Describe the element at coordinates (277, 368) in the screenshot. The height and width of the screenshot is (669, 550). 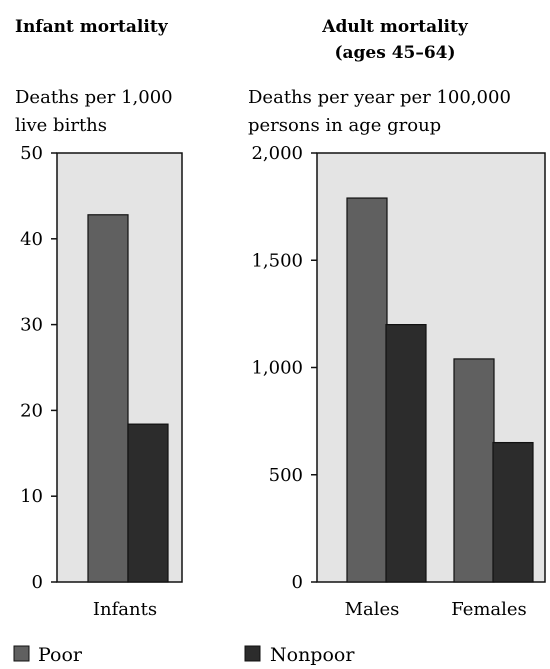
I see `adult-ytick-label: 1,000` at that location.